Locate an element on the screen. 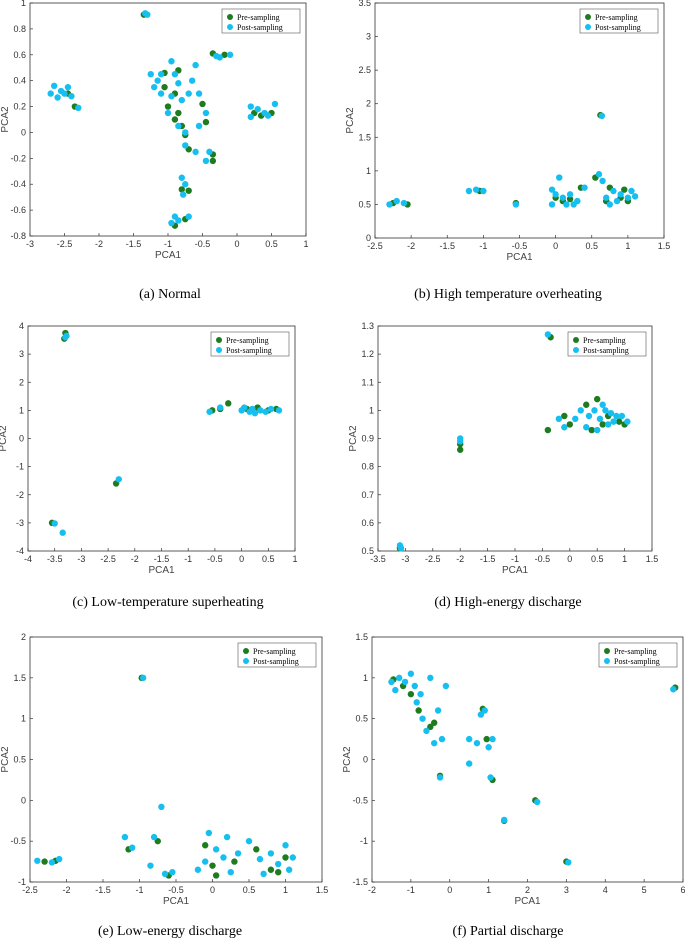 The height and width of the screenshot is (943, 685). y-tick-label: -3 is located at coordinates (20, 523).